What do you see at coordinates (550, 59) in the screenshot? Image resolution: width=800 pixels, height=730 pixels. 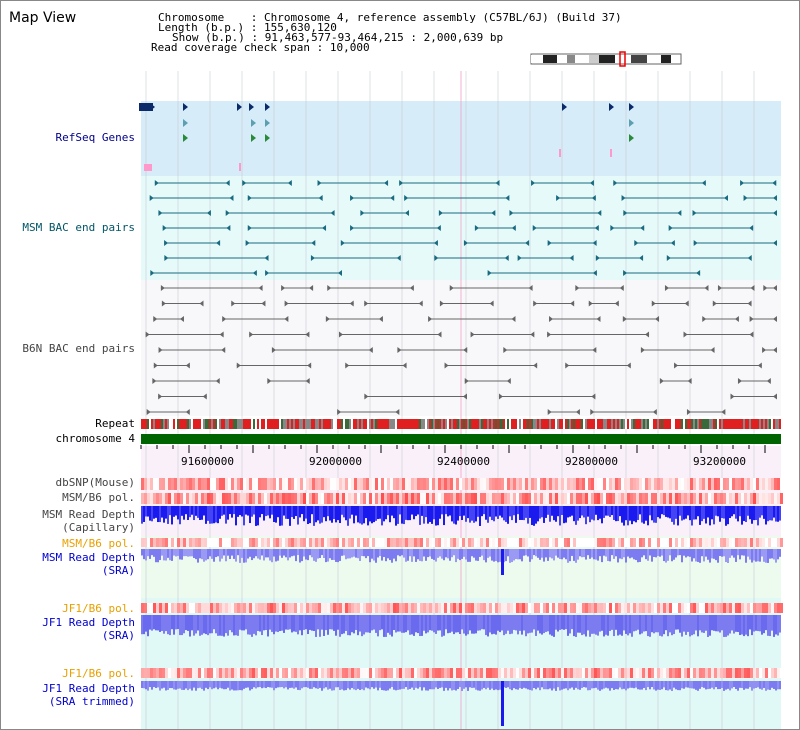 I see `ideogram-band` at bounding box center [550, 59].